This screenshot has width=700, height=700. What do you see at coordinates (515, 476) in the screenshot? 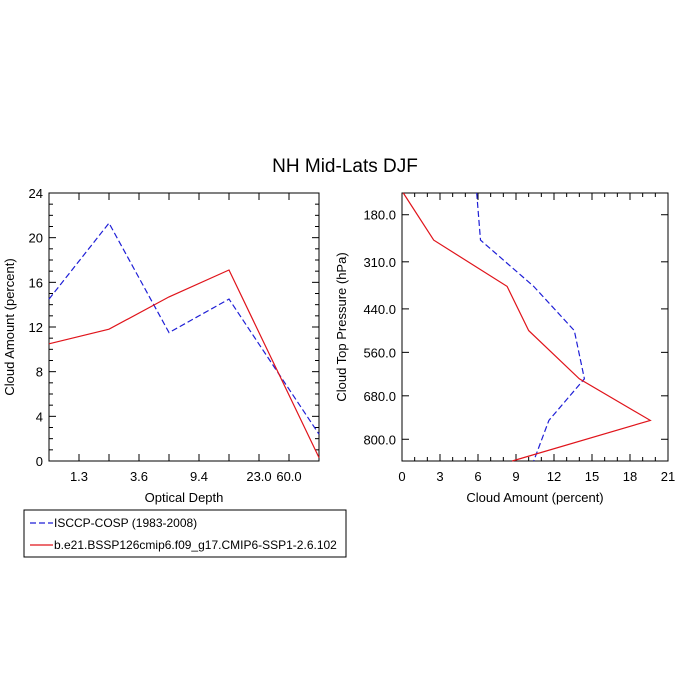
I see `right-x-tick-label: 9` at bounding box center [515, 476].